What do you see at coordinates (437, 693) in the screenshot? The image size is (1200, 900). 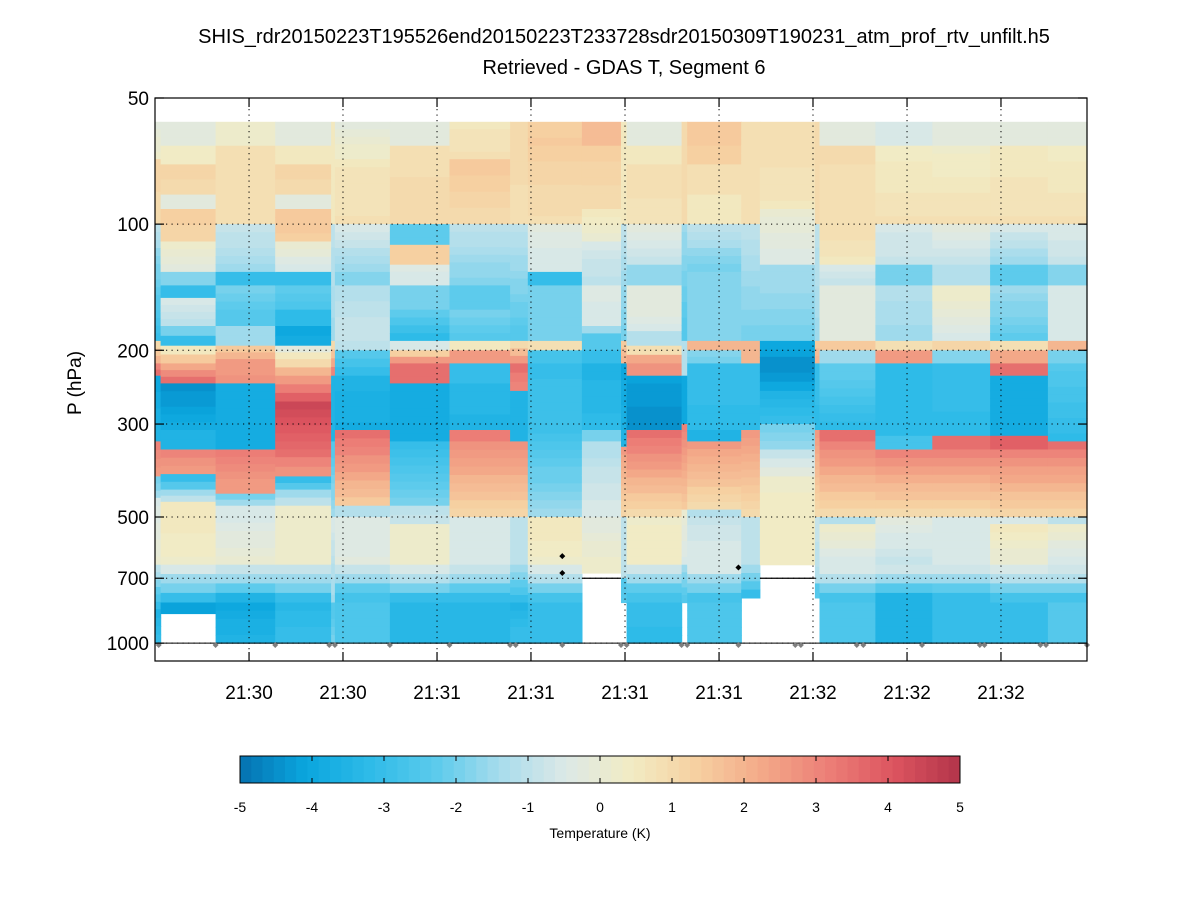 I see `x-tick-label: 21:31` at bounding box center [437, 693].